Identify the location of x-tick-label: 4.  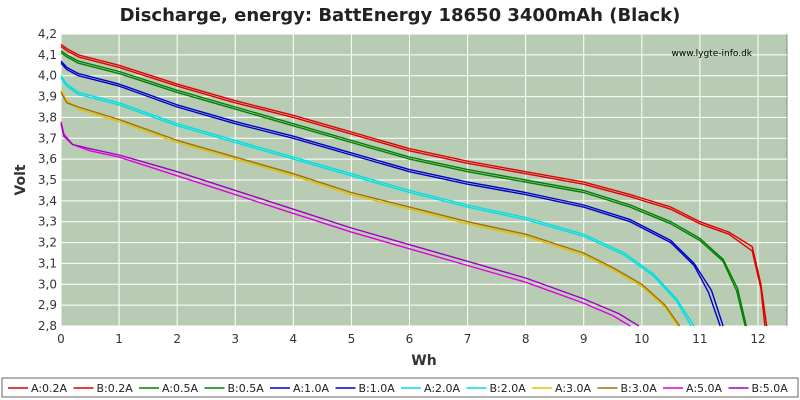
(293, 339).